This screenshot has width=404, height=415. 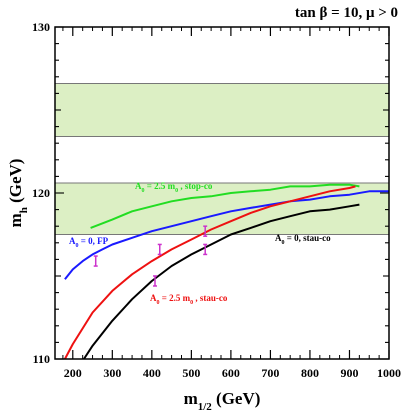 I want to click on y-tick-label: 110, so click(x=41, y=359).